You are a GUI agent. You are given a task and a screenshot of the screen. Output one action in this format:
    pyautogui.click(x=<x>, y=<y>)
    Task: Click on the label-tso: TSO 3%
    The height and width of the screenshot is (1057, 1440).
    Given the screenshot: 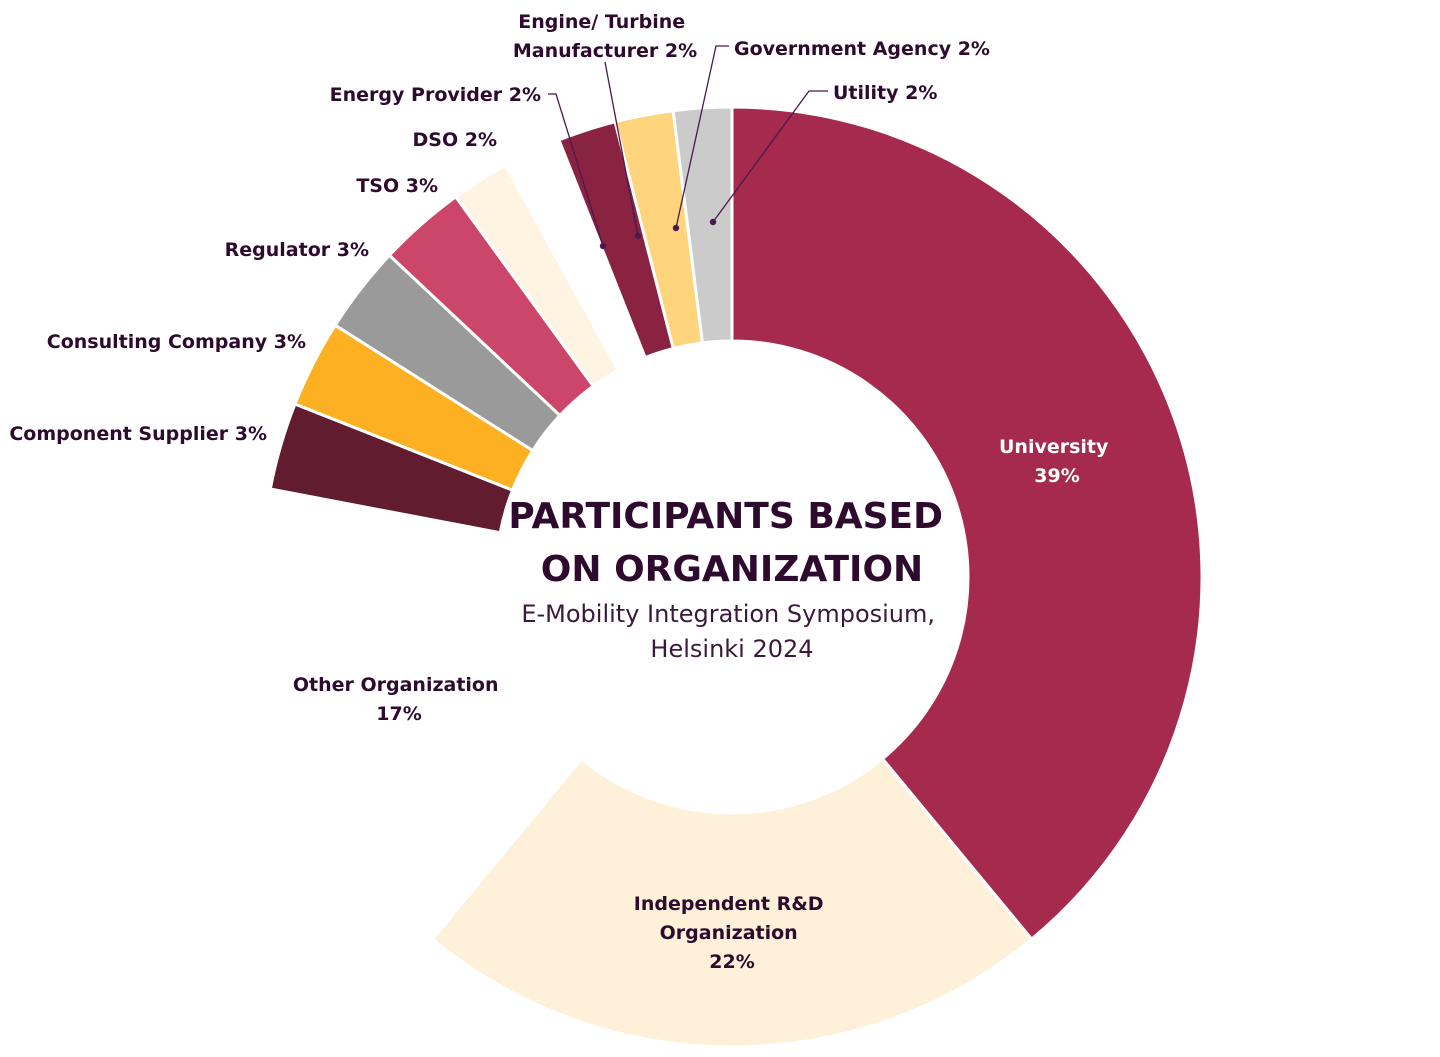 What is the action you would take?
    pyautogui.click(x=397, y=186)
    